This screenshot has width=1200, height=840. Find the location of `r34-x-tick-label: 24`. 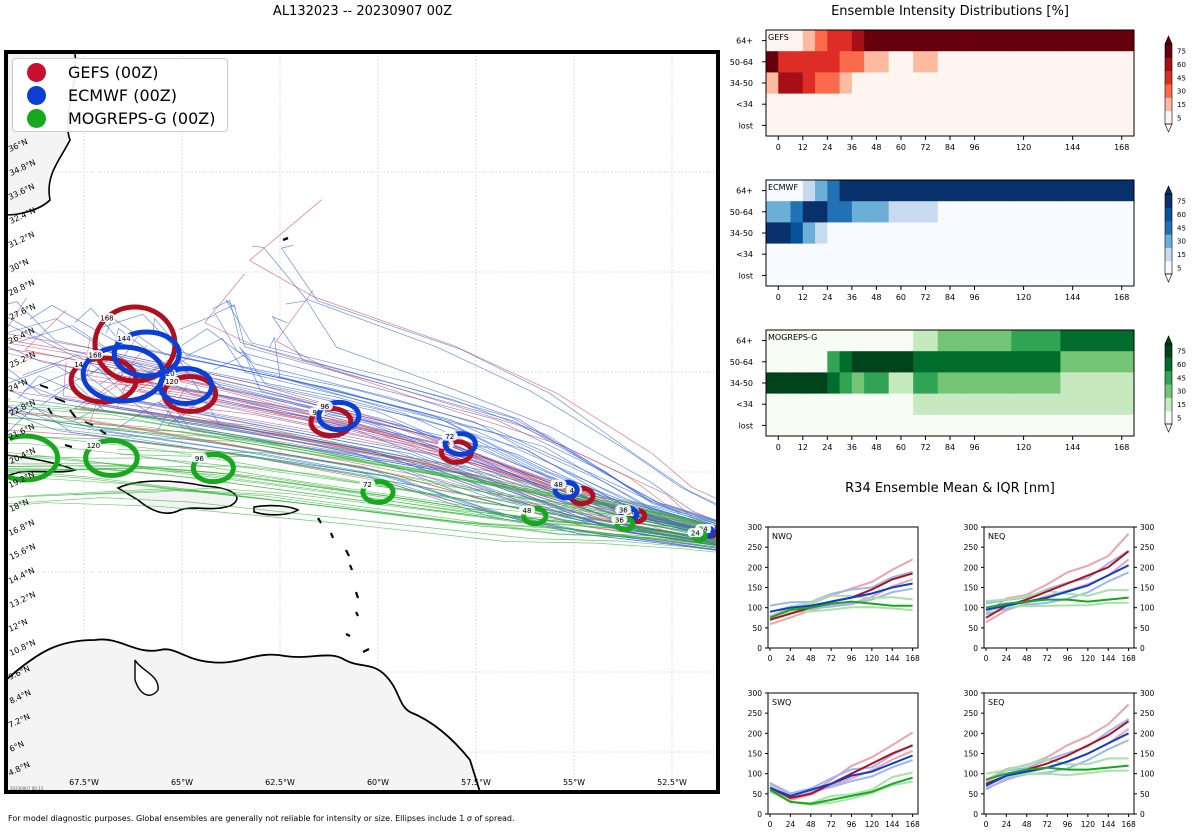

r34-x-tick-label: 24 is located at coordinates (791, 824).